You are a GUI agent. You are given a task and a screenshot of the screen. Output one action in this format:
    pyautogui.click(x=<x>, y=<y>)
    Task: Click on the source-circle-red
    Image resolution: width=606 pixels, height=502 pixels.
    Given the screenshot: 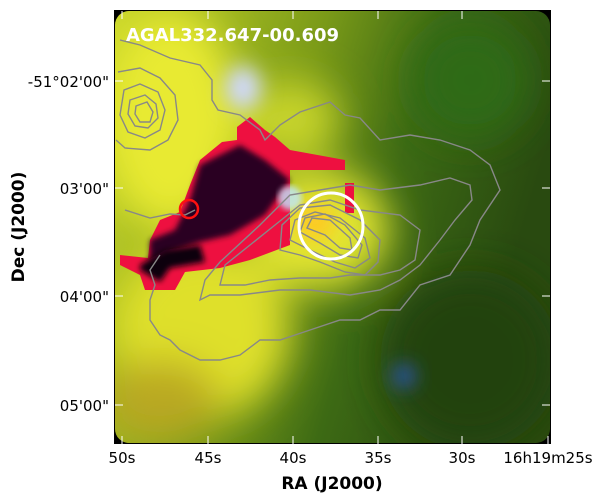 What is the action you would take?
    pyautogui.click(x=189, y=209)
    